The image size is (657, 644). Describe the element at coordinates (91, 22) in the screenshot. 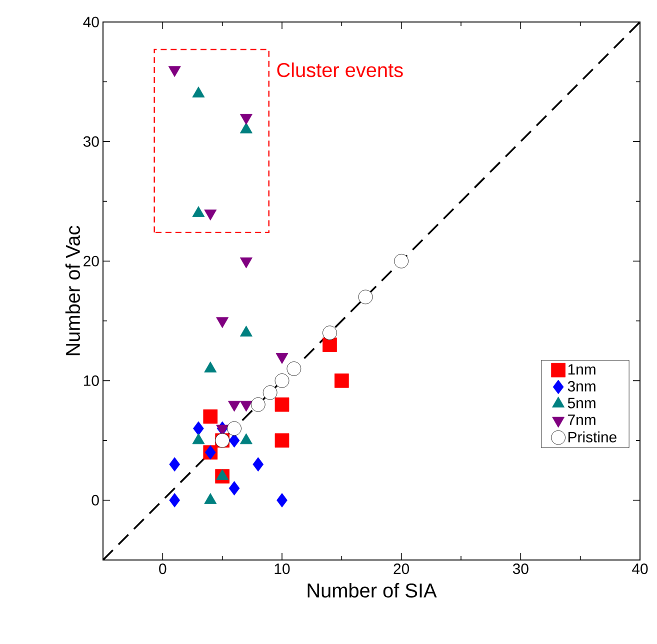

I see `y-tick-label: 40` at that location.